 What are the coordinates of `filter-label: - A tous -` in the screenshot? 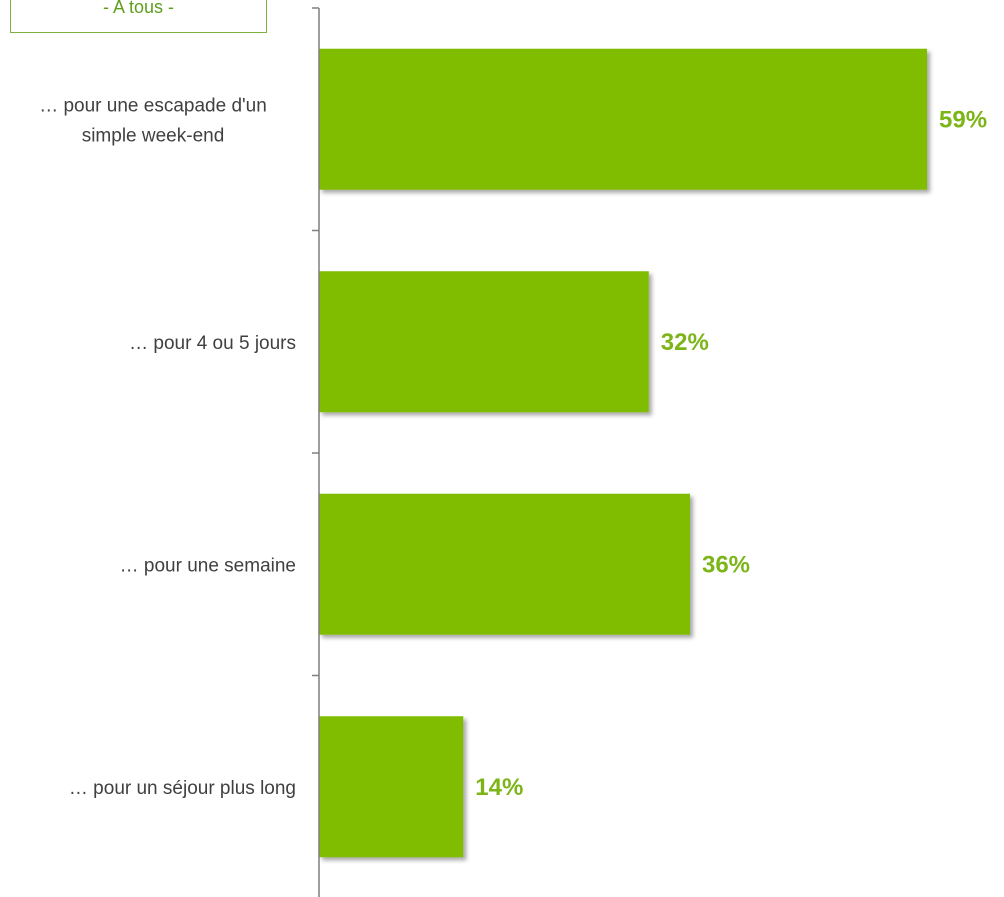 It's located at (138, 8).